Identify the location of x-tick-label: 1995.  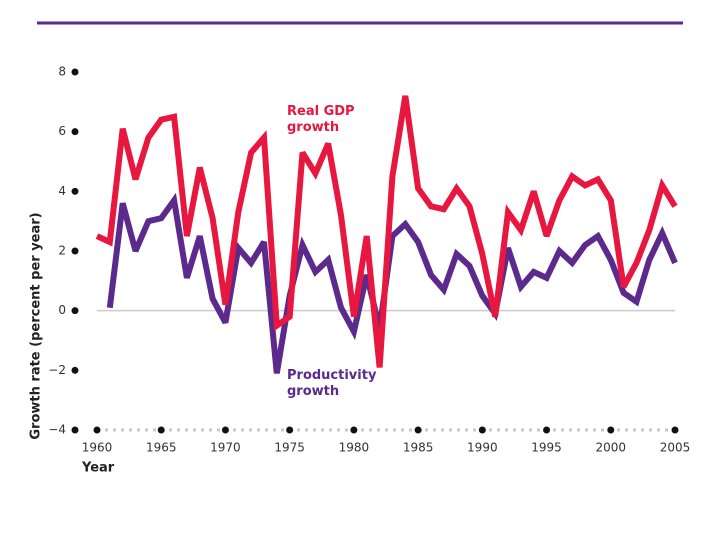
(546, 448).